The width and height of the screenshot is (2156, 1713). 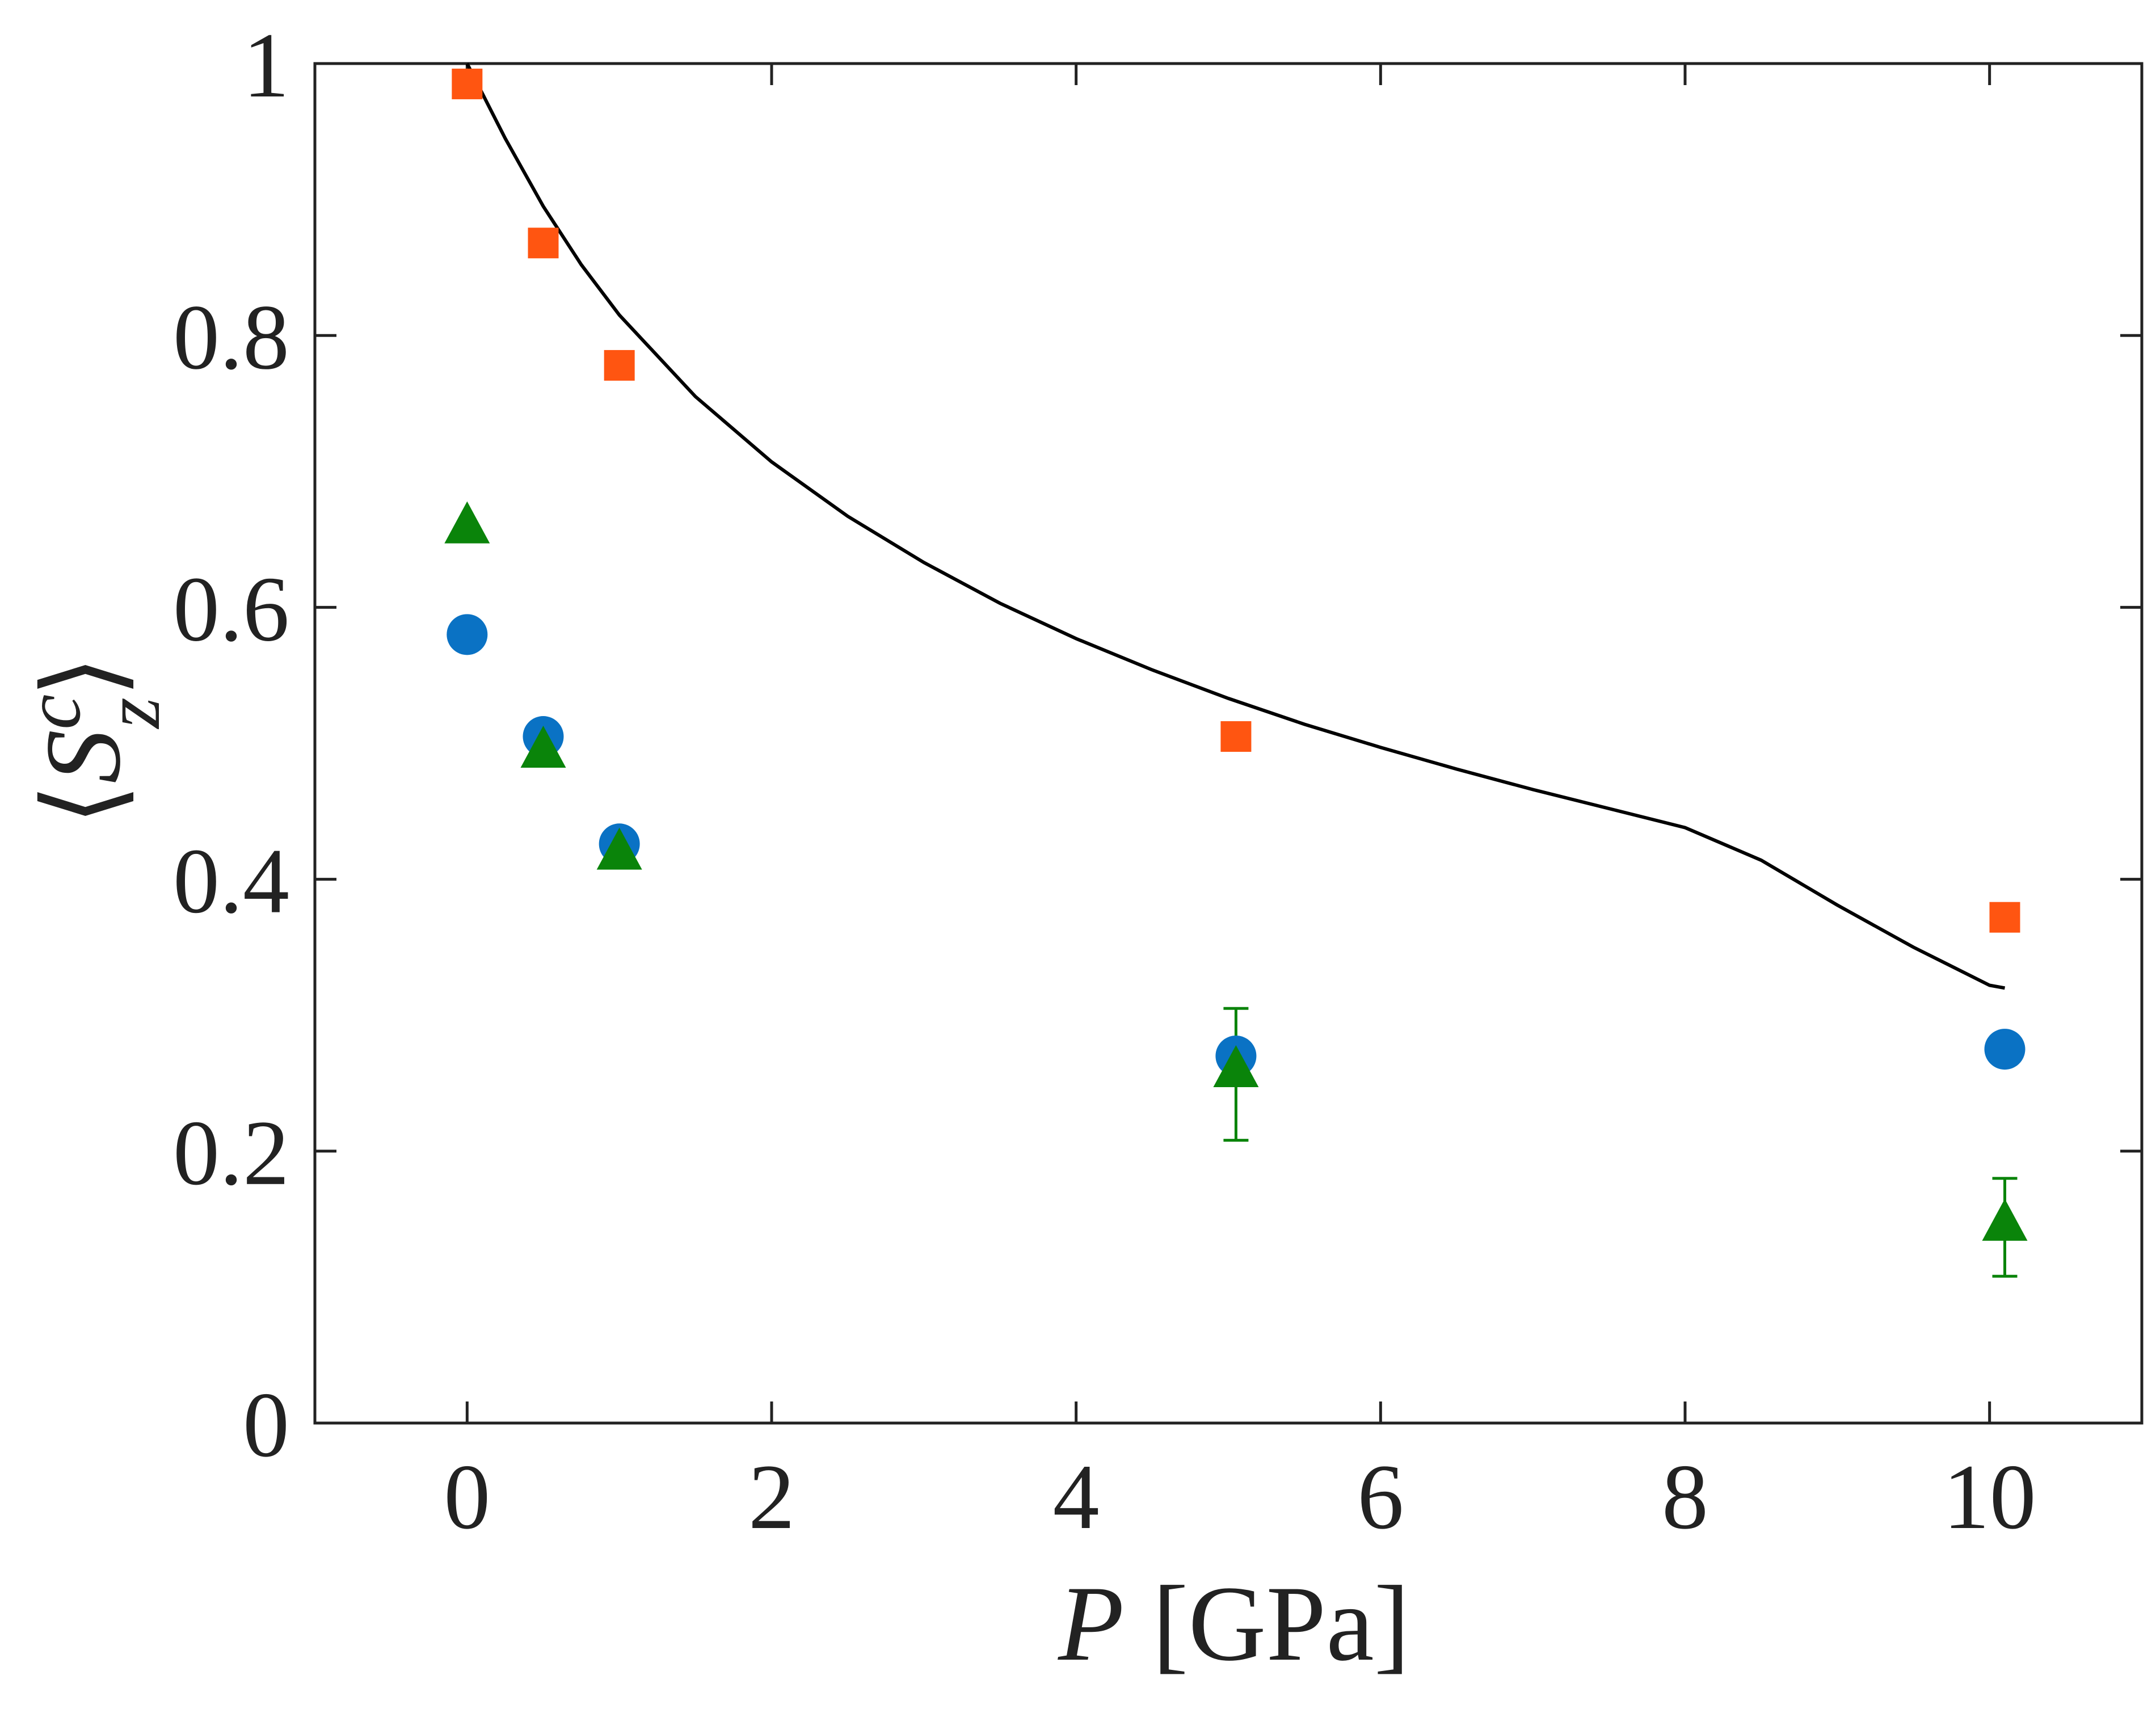 What do you see at coordinates (1281, 1623) in the screenshot?
I see `x-axis-unit: [GPa]` at bounding box center [1281, 1623].